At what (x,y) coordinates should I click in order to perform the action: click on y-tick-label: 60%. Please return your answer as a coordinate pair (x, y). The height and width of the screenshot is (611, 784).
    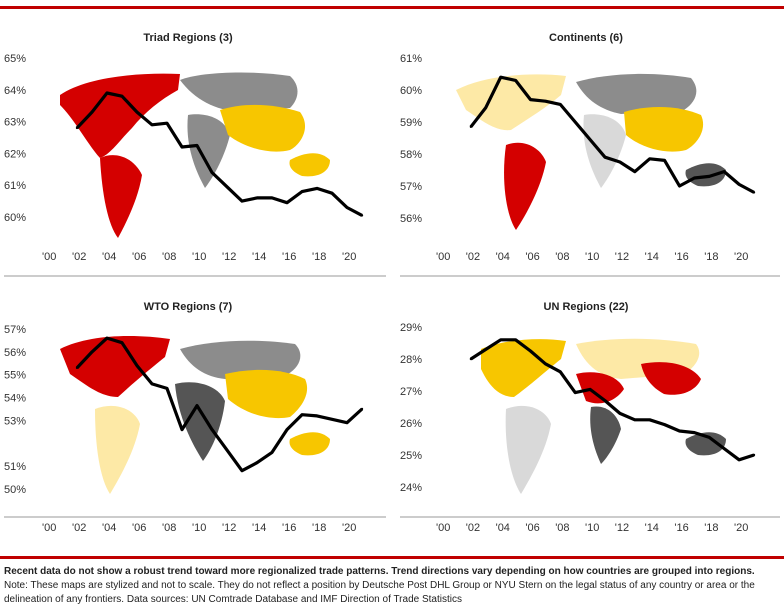
    Looking at the image, I should click on (411, 91).